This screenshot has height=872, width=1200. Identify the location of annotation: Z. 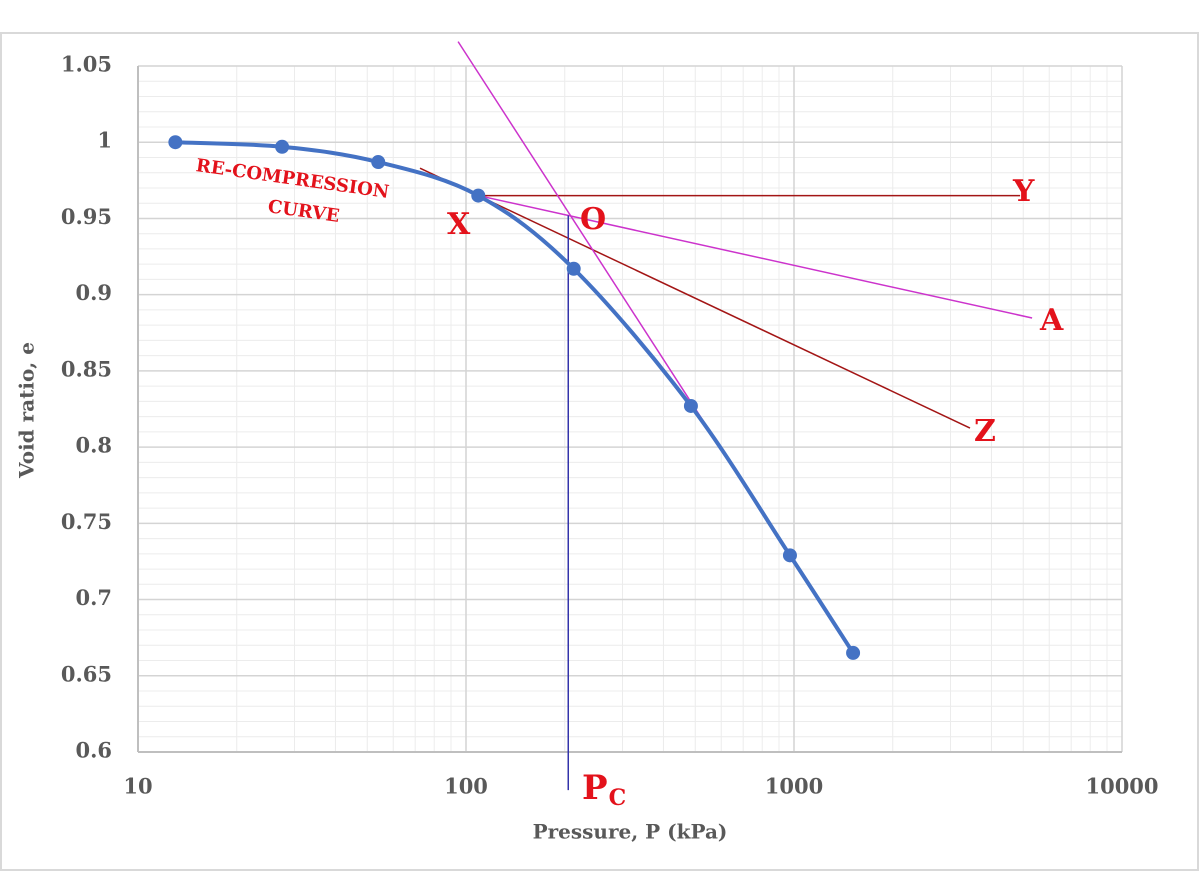
(985, 431).